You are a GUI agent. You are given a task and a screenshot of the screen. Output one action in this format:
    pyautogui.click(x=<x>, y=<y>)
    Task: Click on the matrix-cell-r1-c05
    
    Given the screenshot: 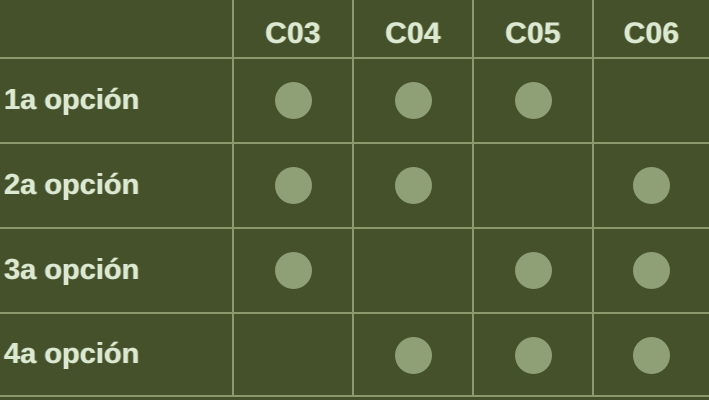 What is the action you would take?
    pyautogui.click(x=532, y=99)
    